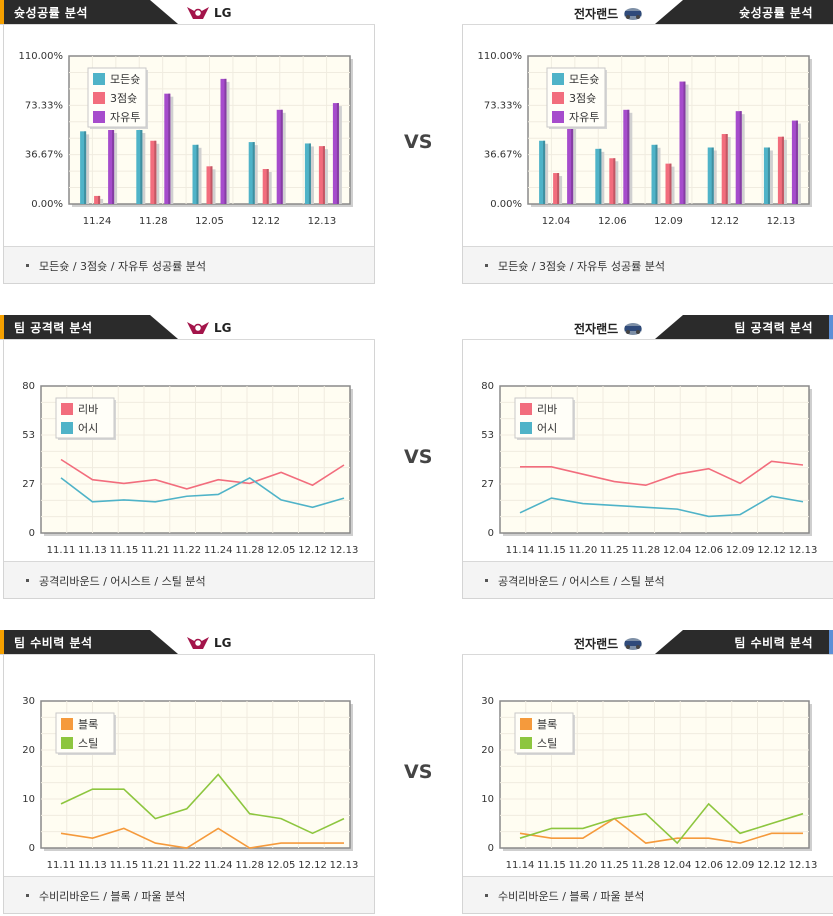 This screenshot has height=916, width=833. I want to click on section-header-right: 팀 공격력 분석, so click(744, 327).